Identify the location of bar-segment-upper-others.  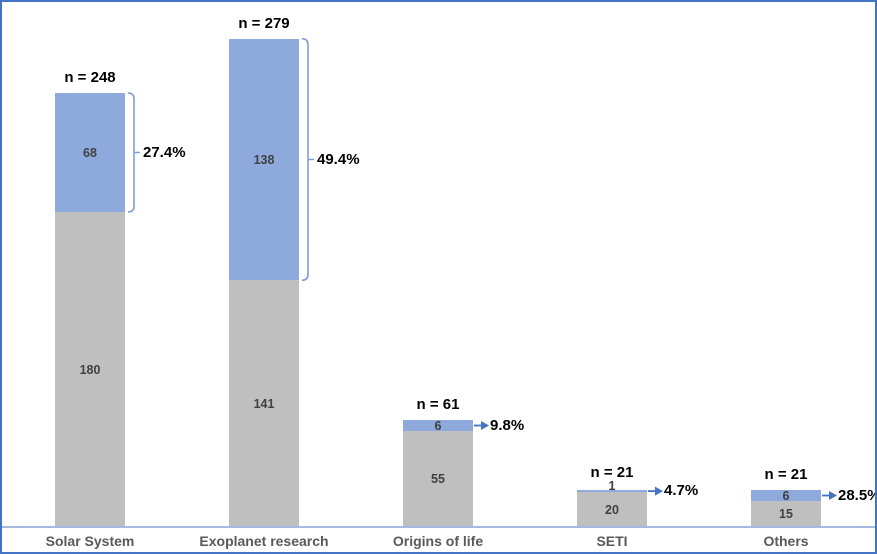
(786, 495).